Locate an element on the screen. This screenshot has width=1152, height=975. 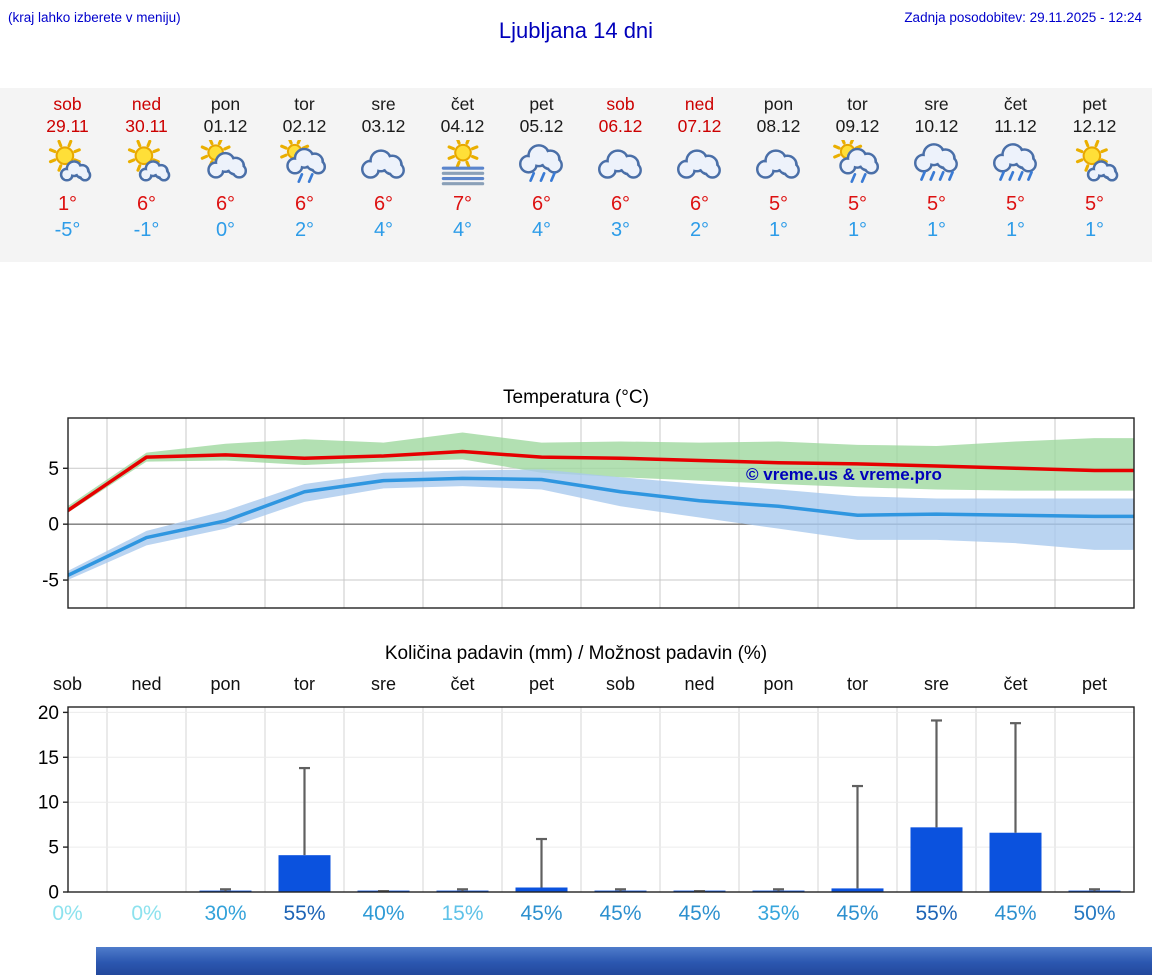
temp-min: 4° is located at coordinates (383, 230).